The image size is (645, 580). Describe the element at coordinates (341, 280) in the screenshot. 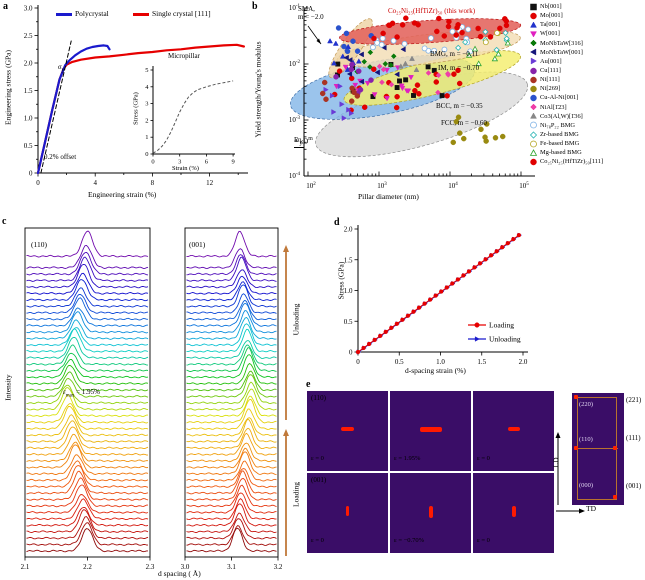

I see `panel-d-ylabel: Stress (GPa)` at that location.